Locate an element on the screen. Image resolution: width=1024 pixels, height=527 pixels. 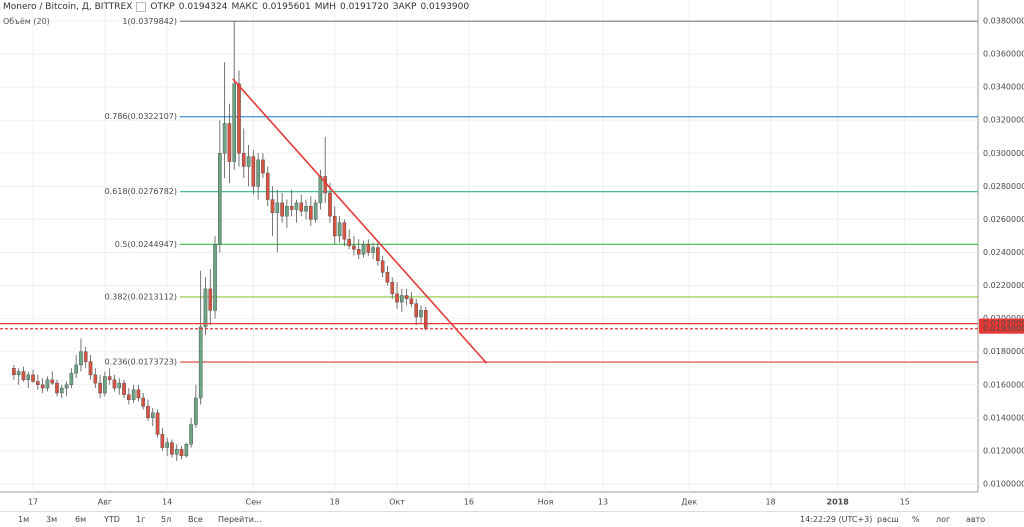
range-button: 6м is located at coordinates (81, 519).